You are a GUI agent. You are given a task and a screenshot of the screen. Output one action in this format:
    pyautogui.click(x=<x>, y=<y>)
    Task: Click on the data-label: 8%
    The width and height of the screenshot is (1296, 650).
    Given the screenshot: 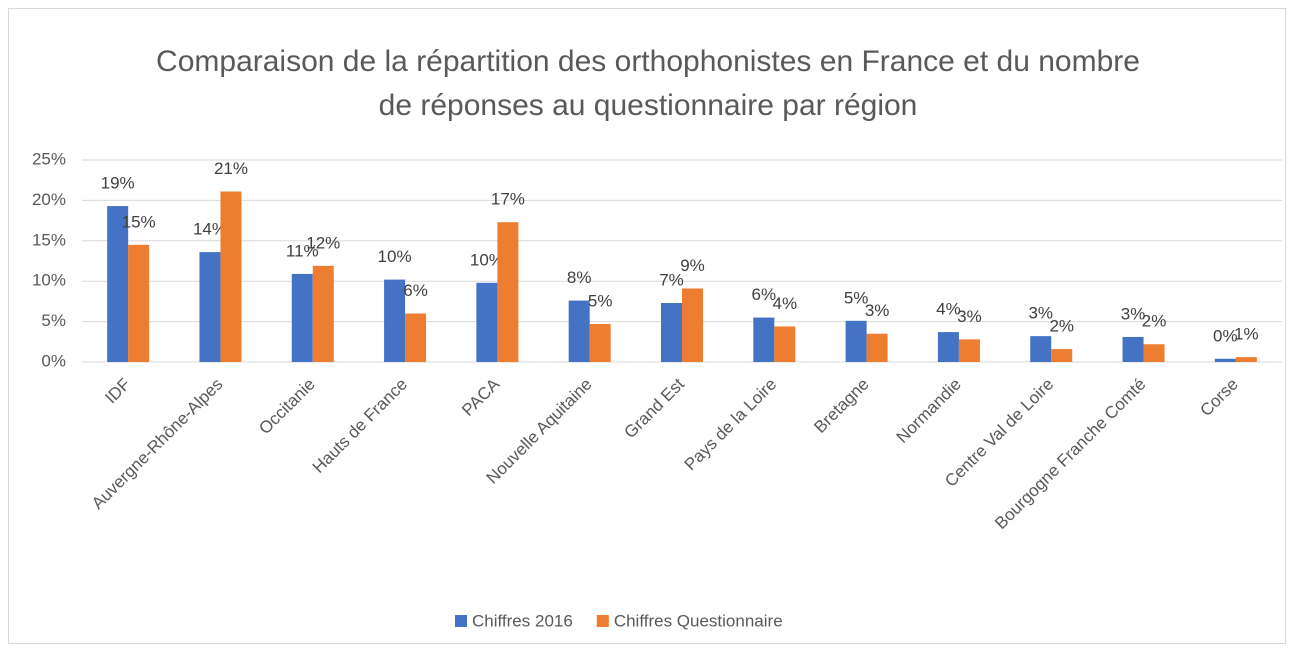 What is the action you would take?
    pyautogui.click(x=579, y=277)
    